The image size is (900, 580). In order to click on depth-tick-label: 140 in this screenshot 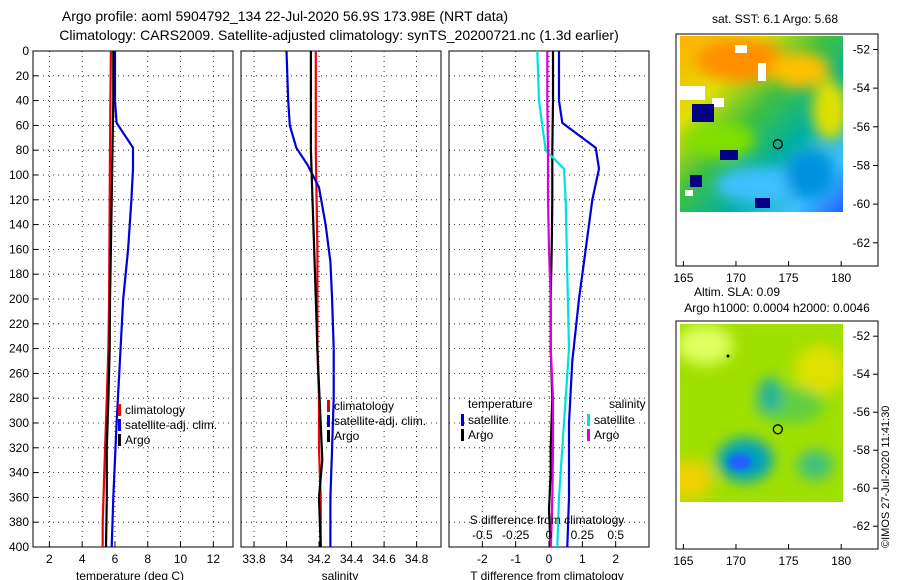, I will do `click(19, 225)`.